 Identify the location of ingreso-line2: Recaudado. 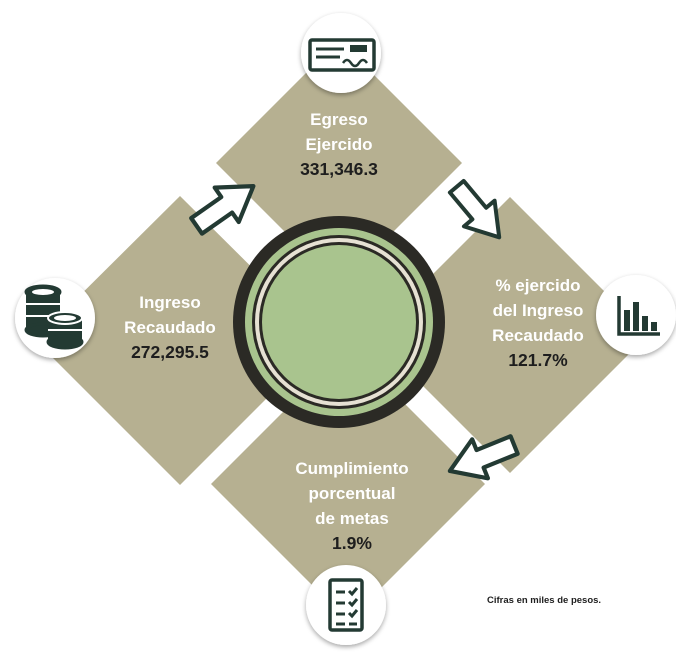
(170, 327).